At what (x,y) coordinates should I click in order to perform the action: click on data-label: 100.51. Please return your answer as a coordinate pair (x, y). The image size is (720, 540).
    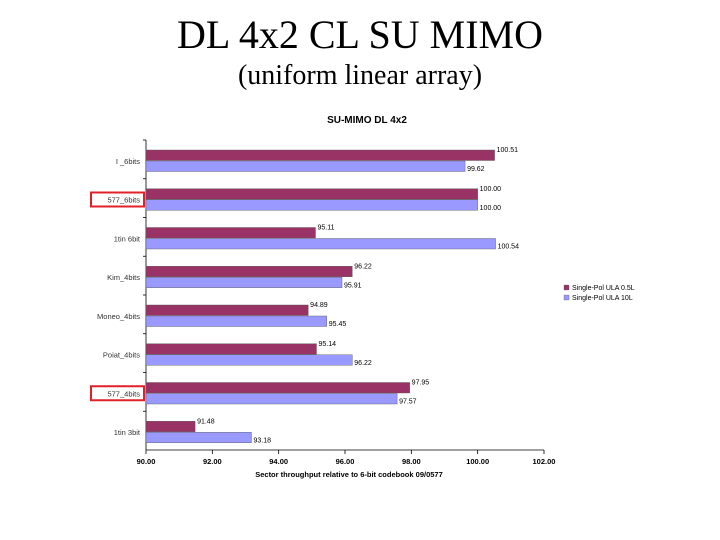
    Looking at the image, I should click on (508, 150).